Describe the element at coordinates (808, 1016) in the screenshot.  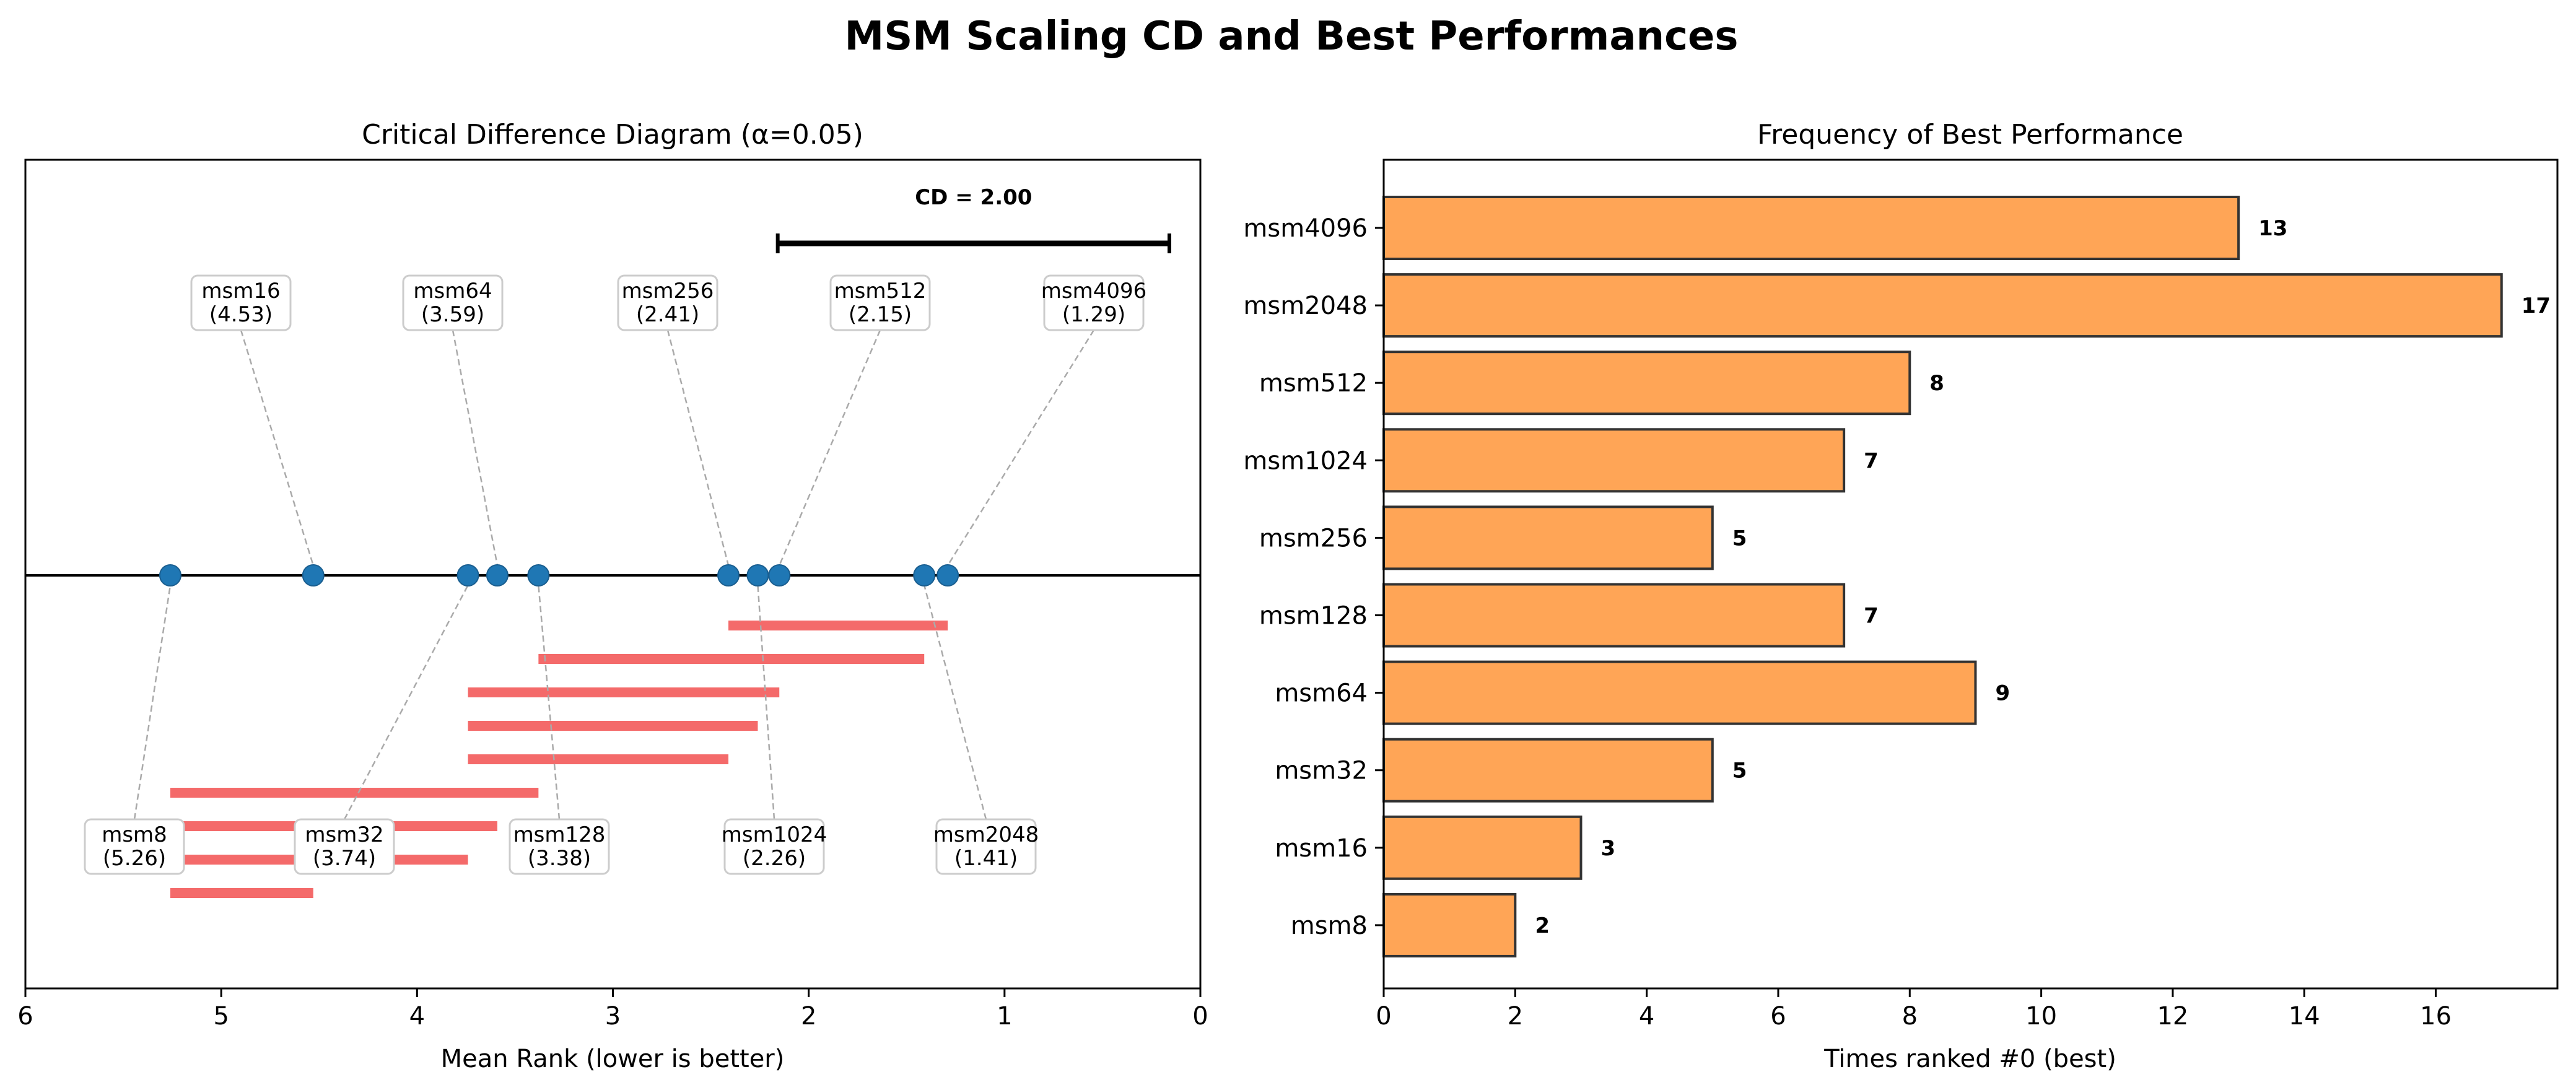
I see `cd-x-tick-label: 2` at that location.